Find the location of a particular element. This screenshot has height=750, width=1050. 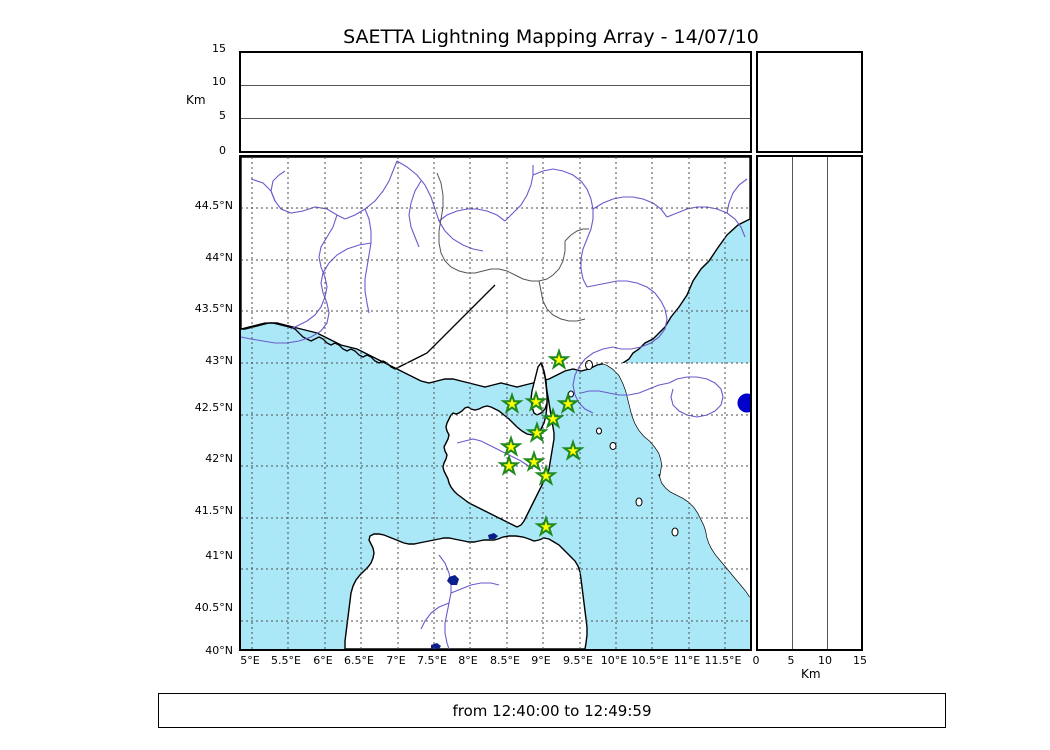

tick-lon-10_5: 10.5°E is located at coordinates (650, 660).